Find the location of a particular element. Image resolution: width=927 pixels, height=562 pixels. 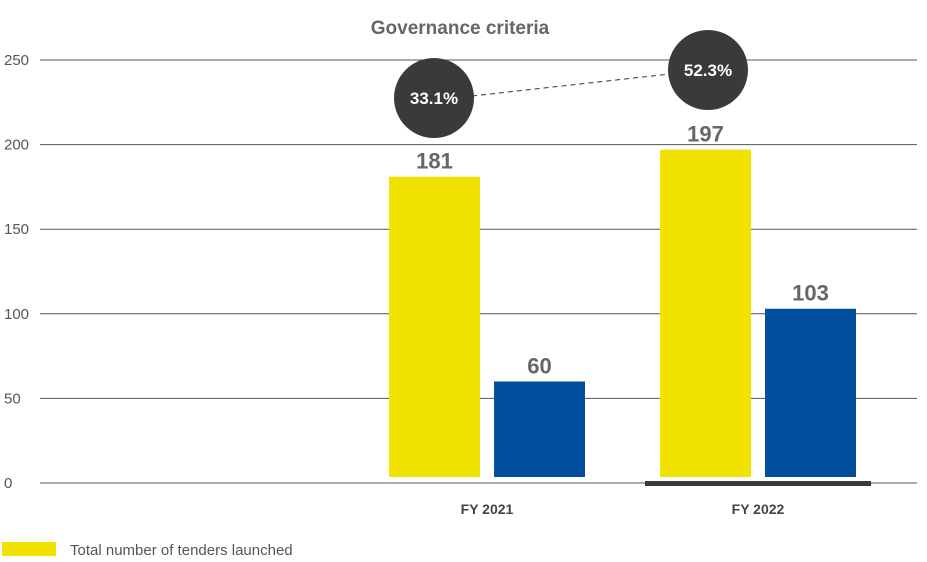

x-axis-categories: FY 2021 FY 2022 is located at coordinates (623, 509).